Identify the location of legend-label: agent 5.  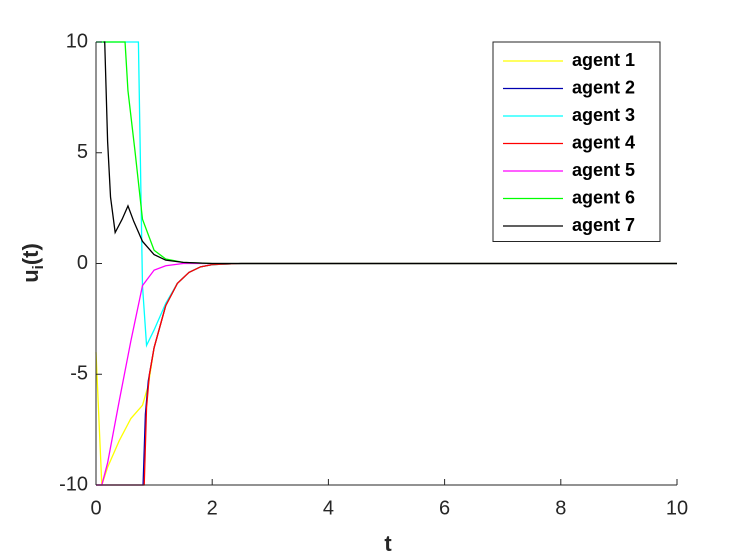
(603, 170).